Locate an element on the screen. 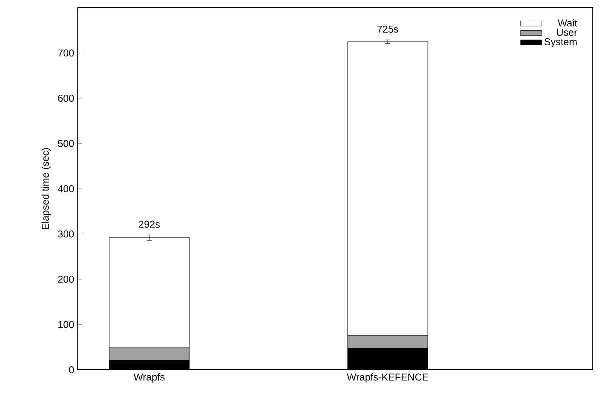  total-label: 292s is located at coordinates (149, 224).